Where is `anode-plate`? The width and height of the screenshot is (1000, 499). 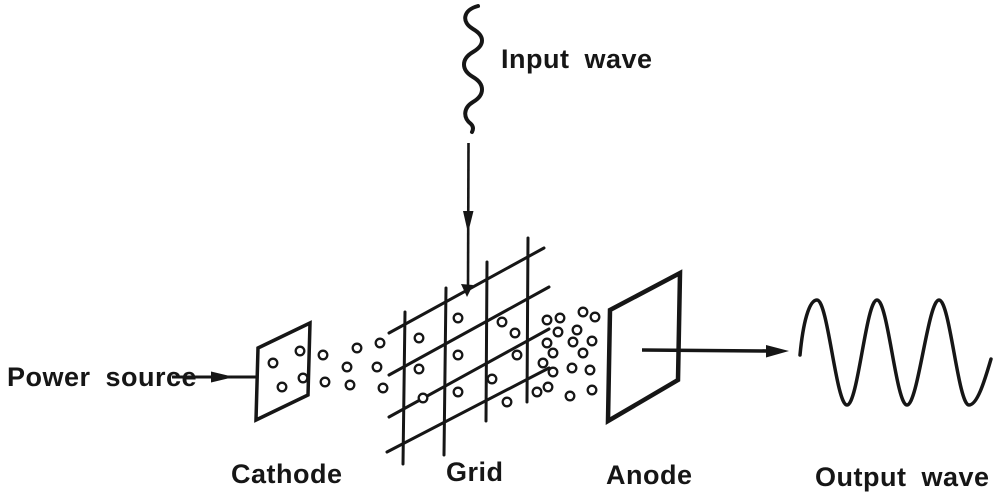 anode-plate is located at coordinates (644, 347).